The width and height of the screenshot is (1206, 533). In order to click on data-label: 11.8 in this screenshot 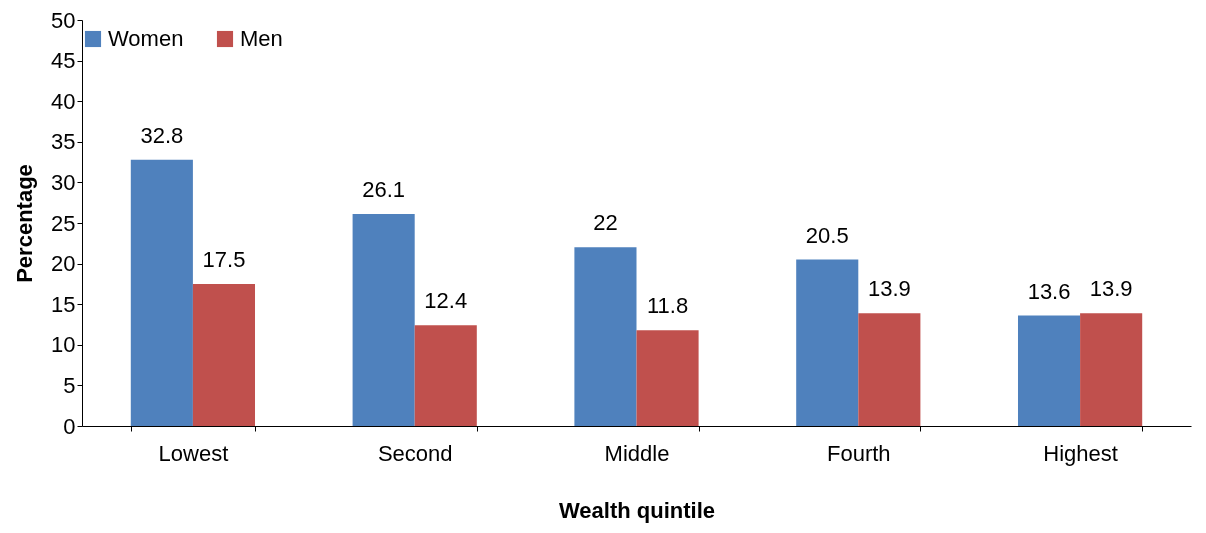, I will do `click(667, 306)`.